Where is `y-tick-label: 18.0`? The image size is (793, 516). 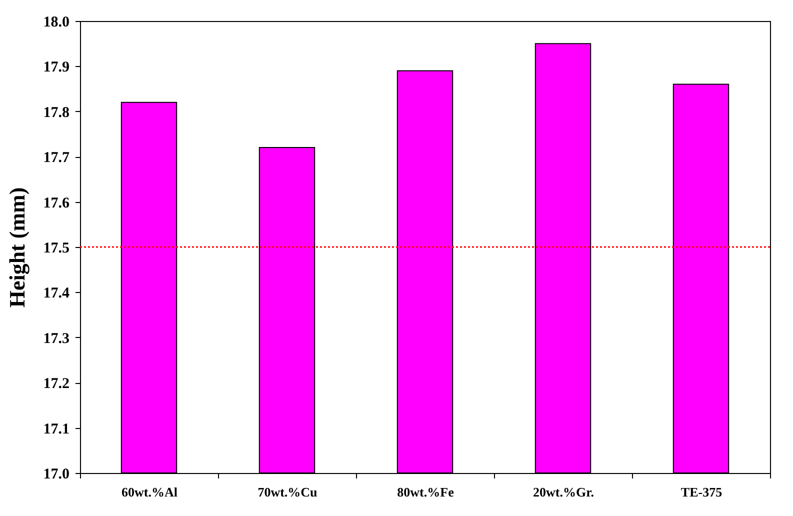 y-tick-label: 18.0 is located at coordinates (56, 22).